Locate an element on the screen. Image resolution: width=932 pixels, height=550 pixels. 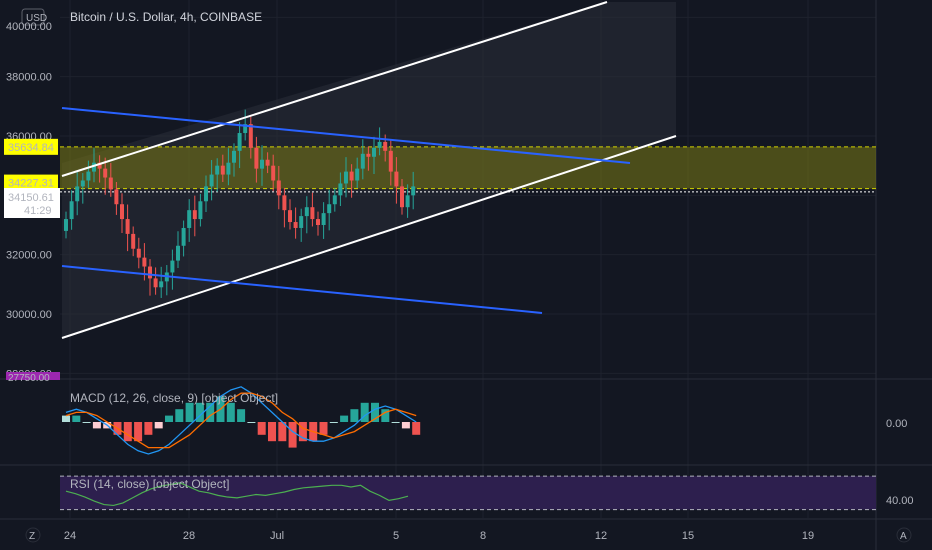
macd-signal-line is located at coordinates (241, 420).